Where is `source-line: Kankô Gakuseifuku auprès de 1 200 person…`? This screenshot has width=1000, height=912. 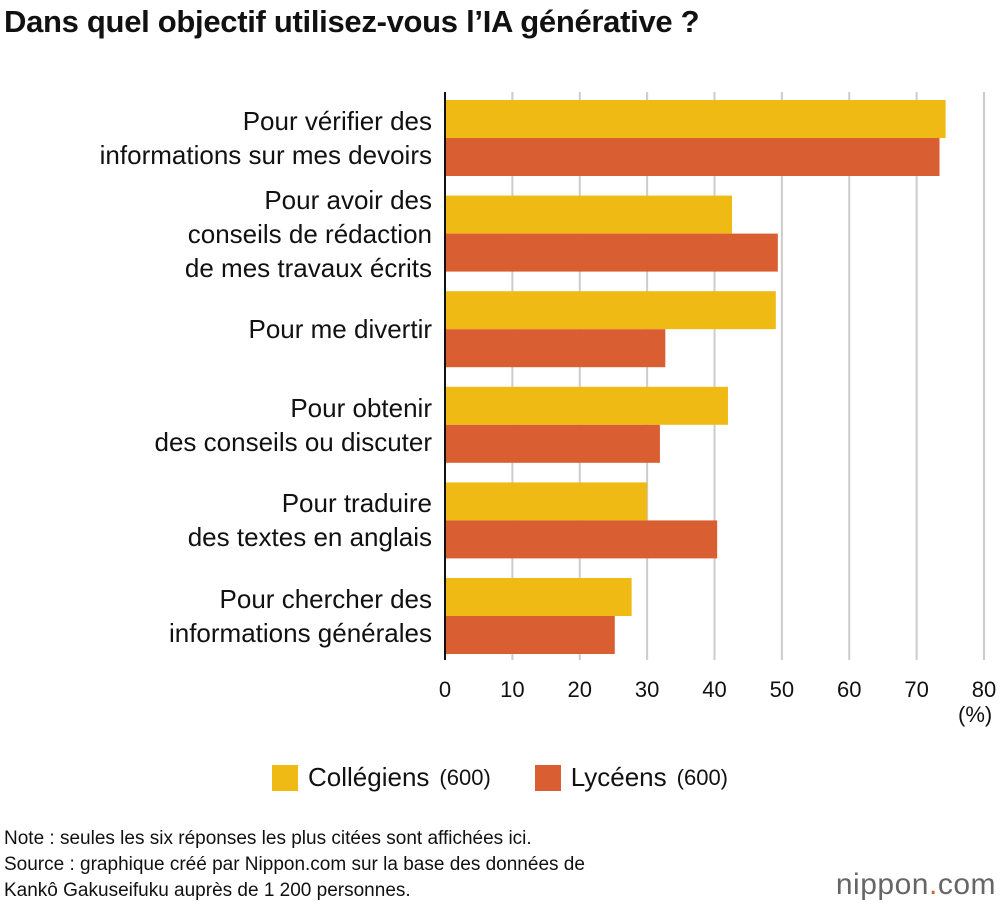 source-line: Kankô Gakuseifuku auprès de 1 200 person… is located at coordinates (207, 890).